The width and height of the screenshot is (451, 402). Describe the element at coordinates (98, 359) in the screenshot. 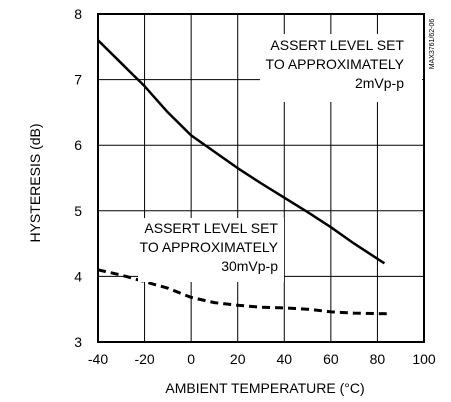

I see `x-tick-label: -40` at that location.